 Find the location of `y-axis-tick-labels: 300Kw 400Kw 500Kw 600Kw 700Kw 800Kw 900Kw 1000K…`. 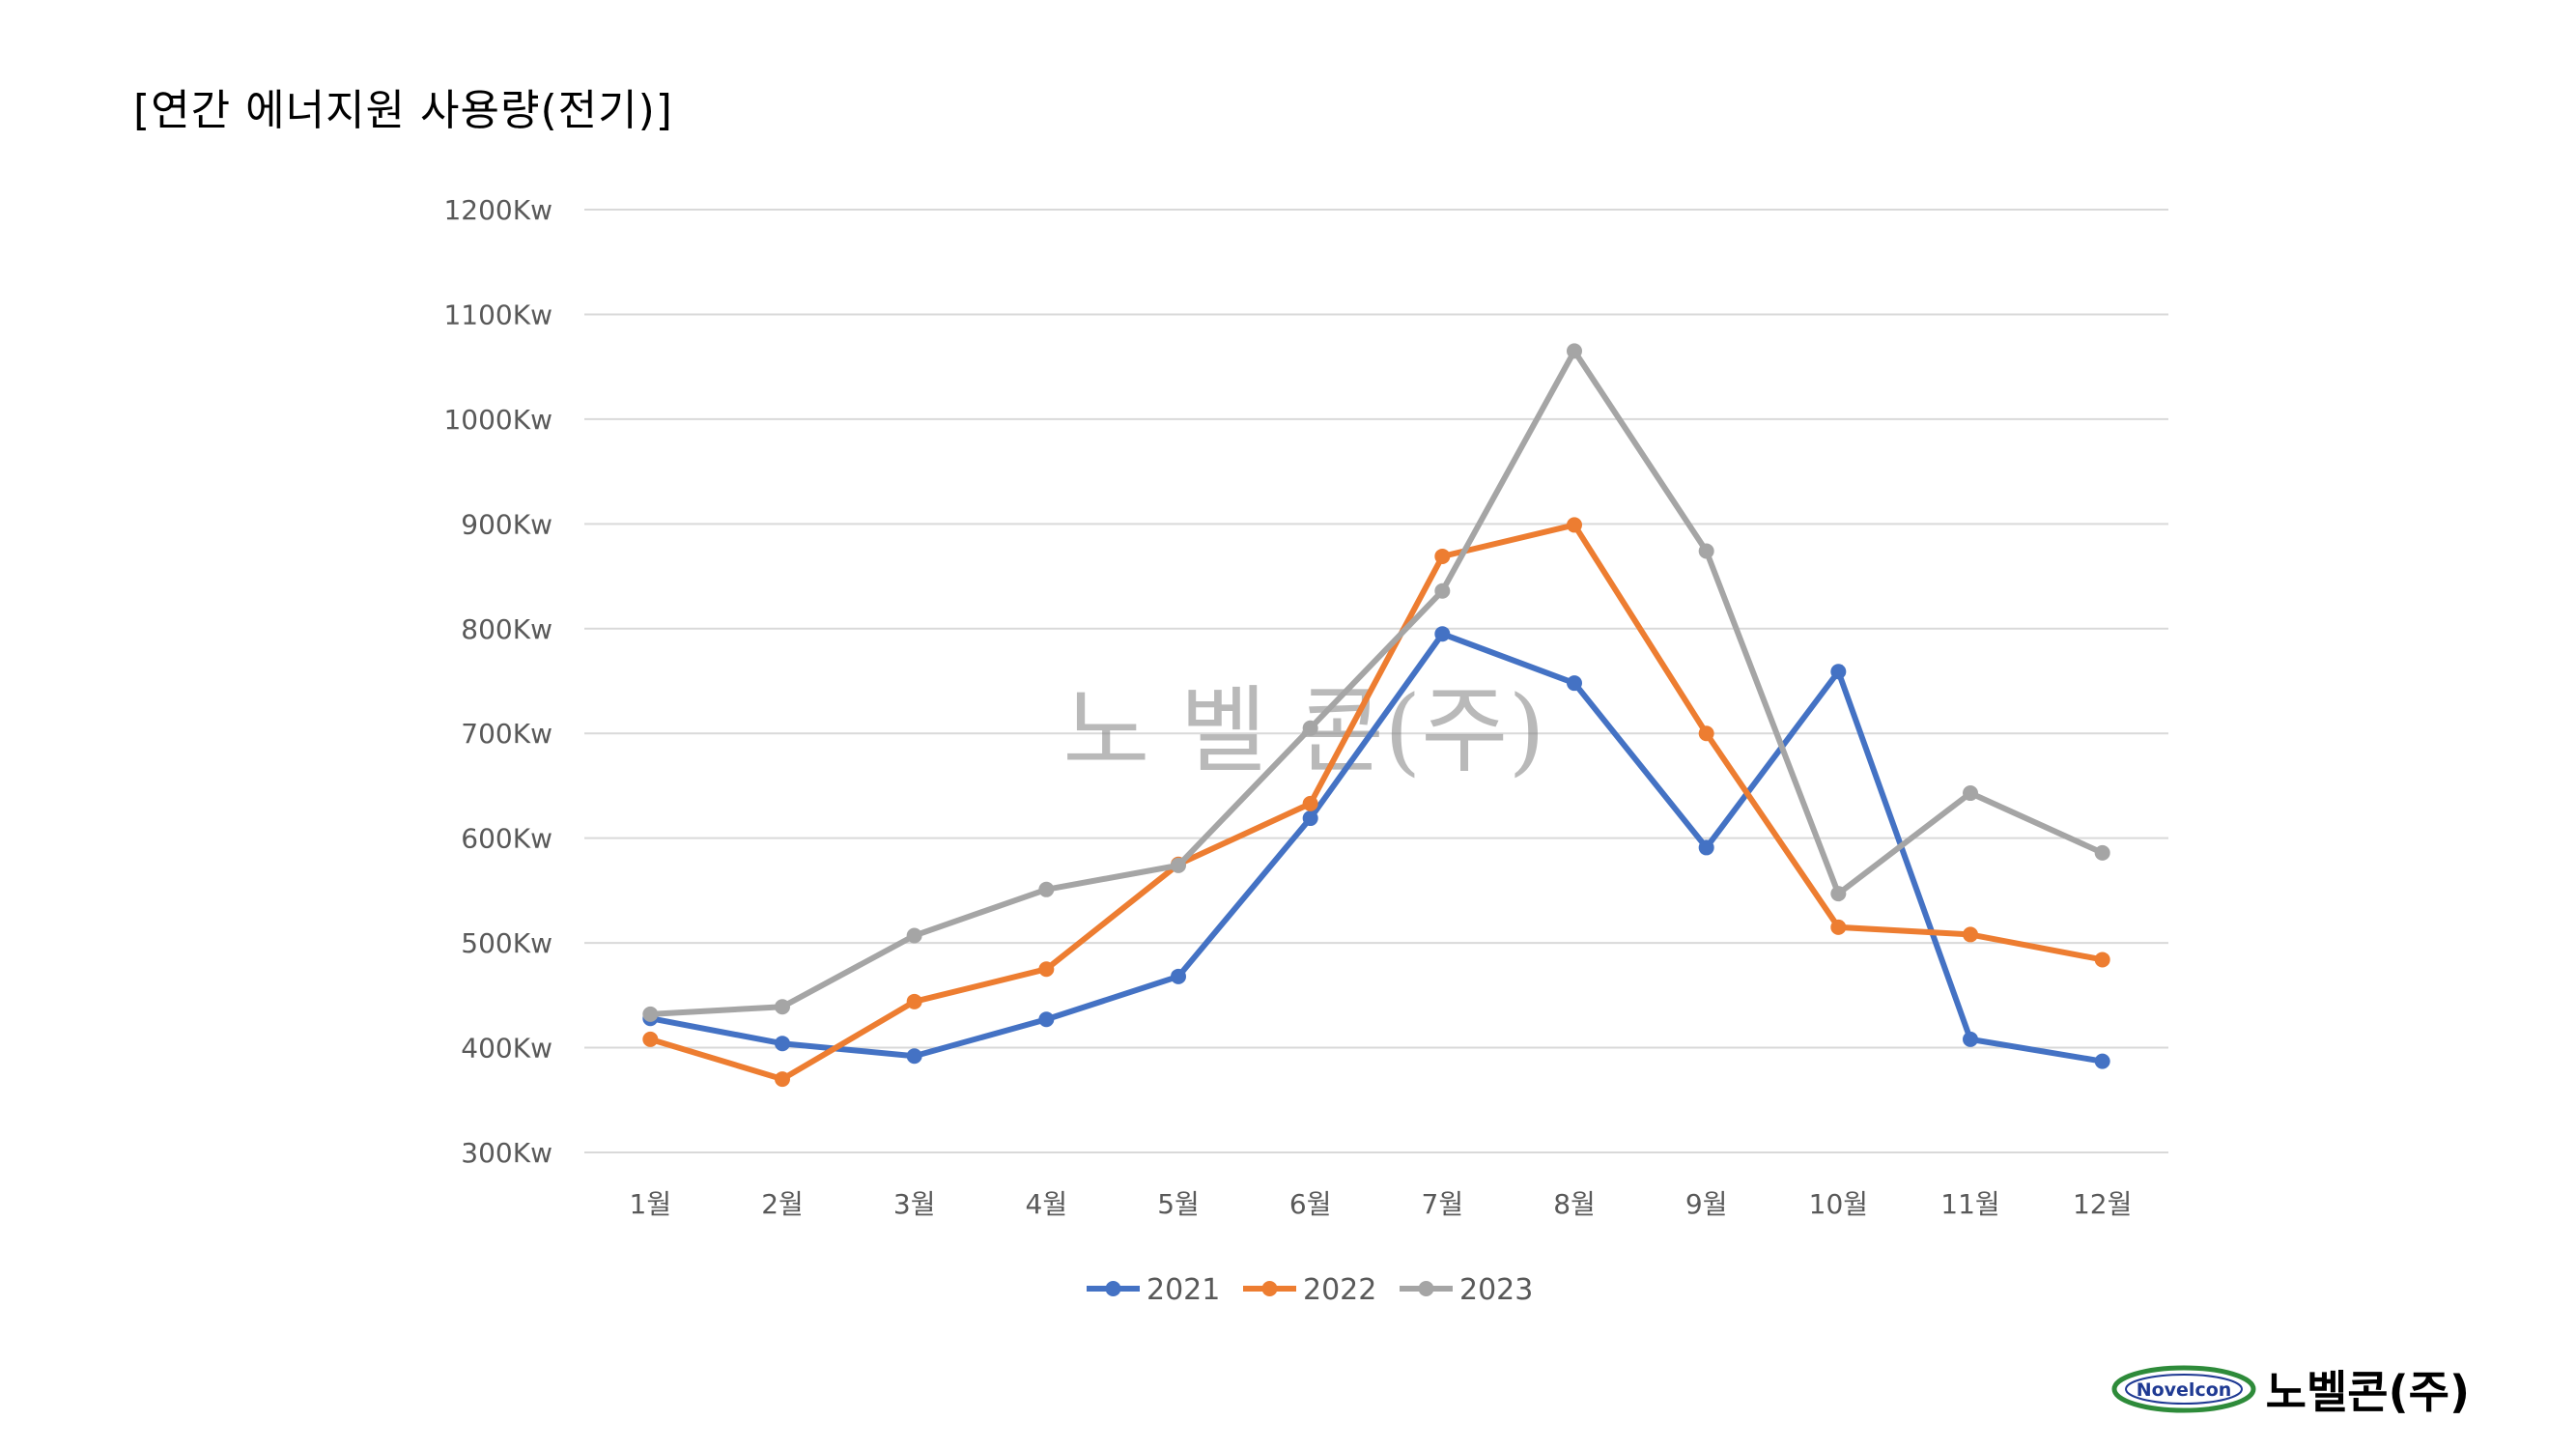

y-axis-tick-labels: 300Kw 400Kw 500Kw 600Kw 700Kw 800Kw 900Kw 1000K… is located at coordinates (497, 681).